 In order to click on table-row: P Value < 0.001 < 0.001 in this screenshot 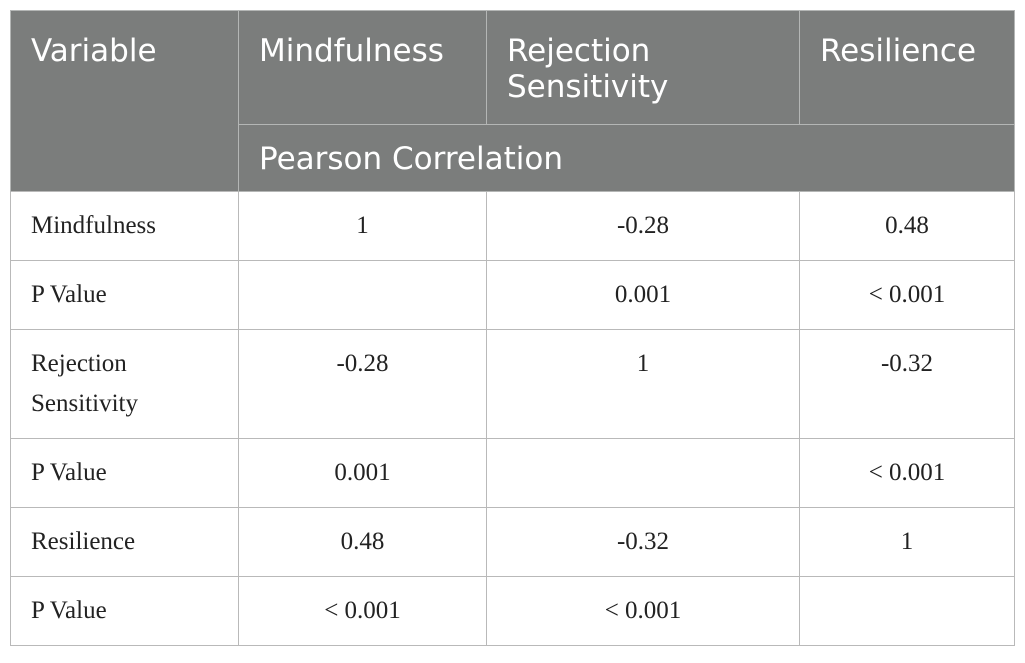, I will do `click(512, 611)`.